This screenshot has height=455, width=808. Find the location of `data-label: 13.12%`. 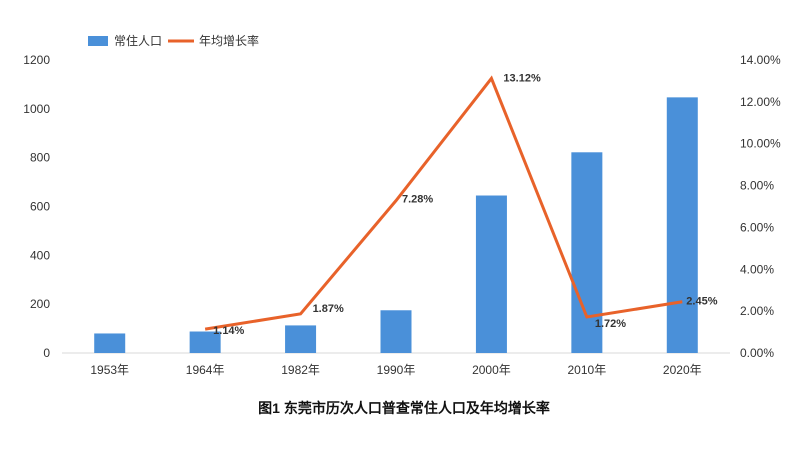

data-label: 13.12% is located at coordinates (522, 78).